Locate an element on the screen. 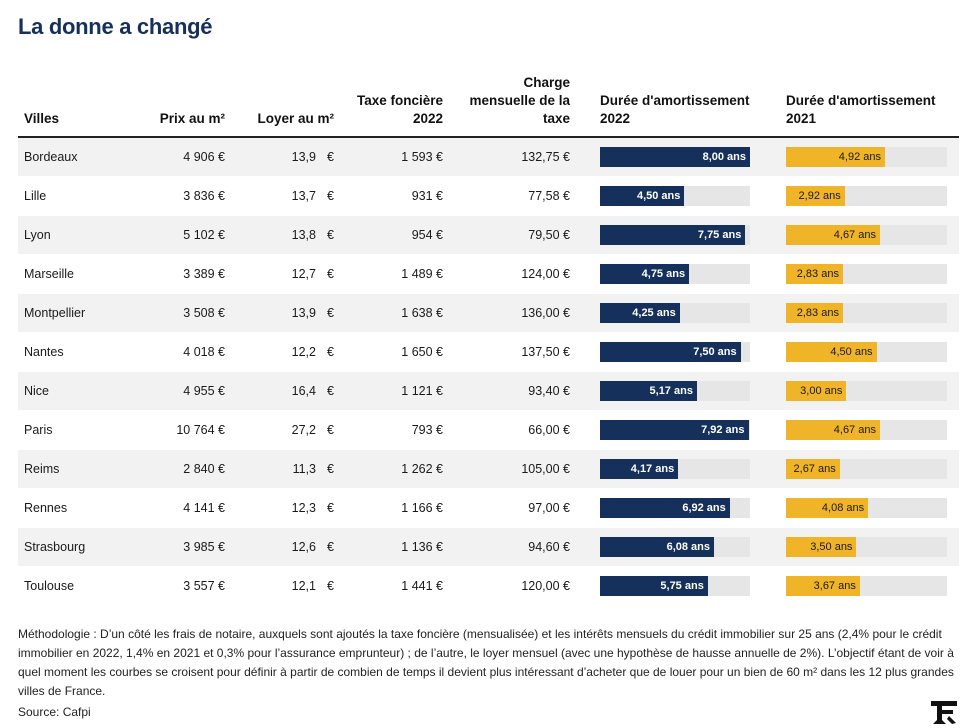 The image size is (969, 728). bar-2021: 2,83 ans is located at coordinates (814, 274).